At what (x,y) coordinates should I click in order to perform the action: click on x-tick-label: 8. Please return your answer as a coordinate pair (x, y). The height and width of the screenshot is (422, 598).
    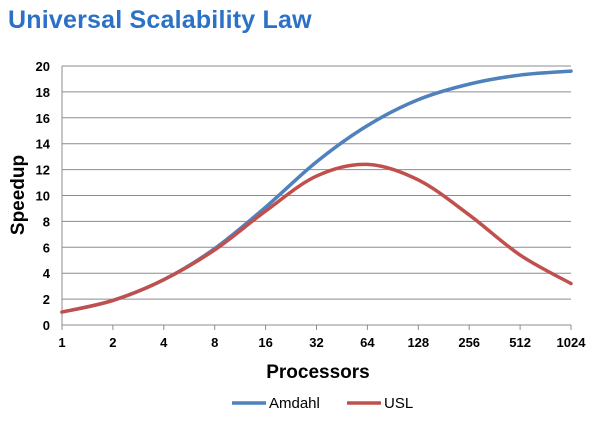
    Looking at the image, I should click on (214, 342).